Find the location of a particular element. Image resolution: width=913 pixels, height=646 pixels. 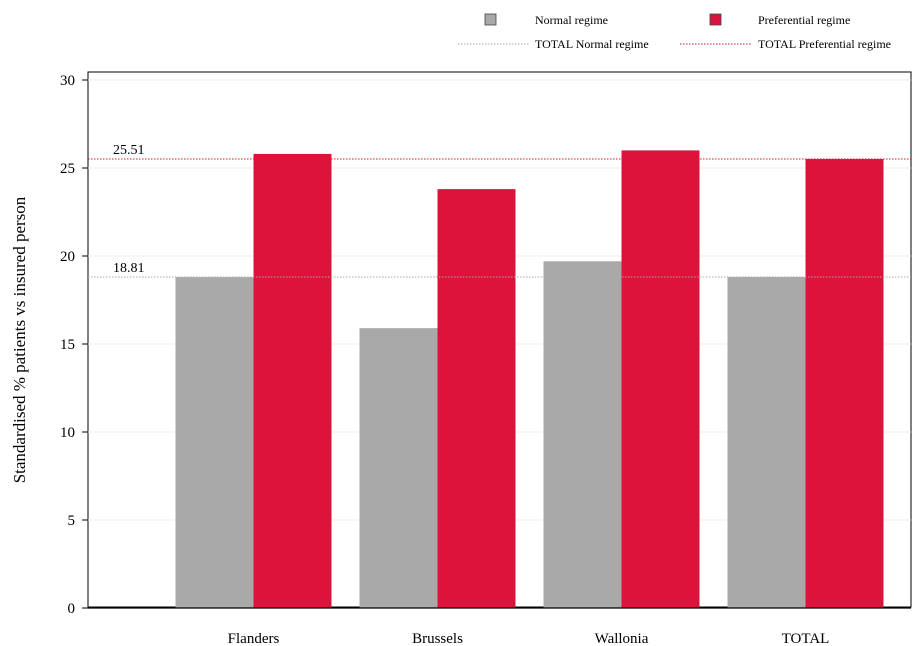

y-tick-label: 25 is located at coordinates (67, 169).